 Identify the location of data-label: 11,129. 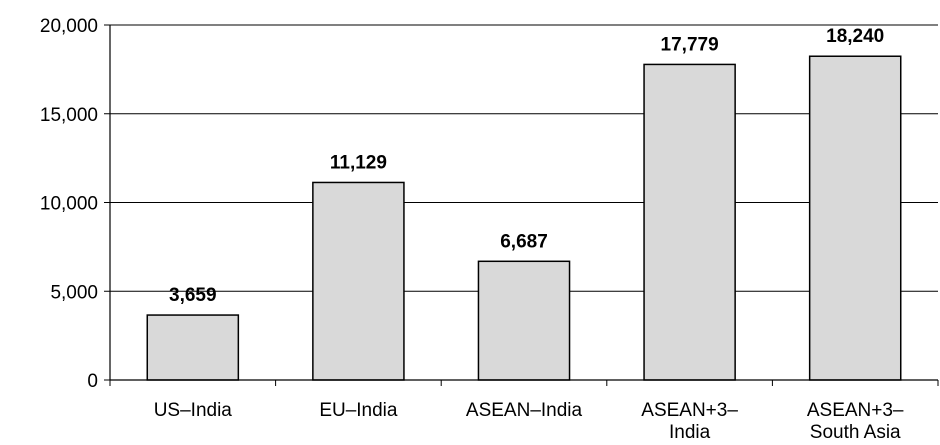
(358, 162).